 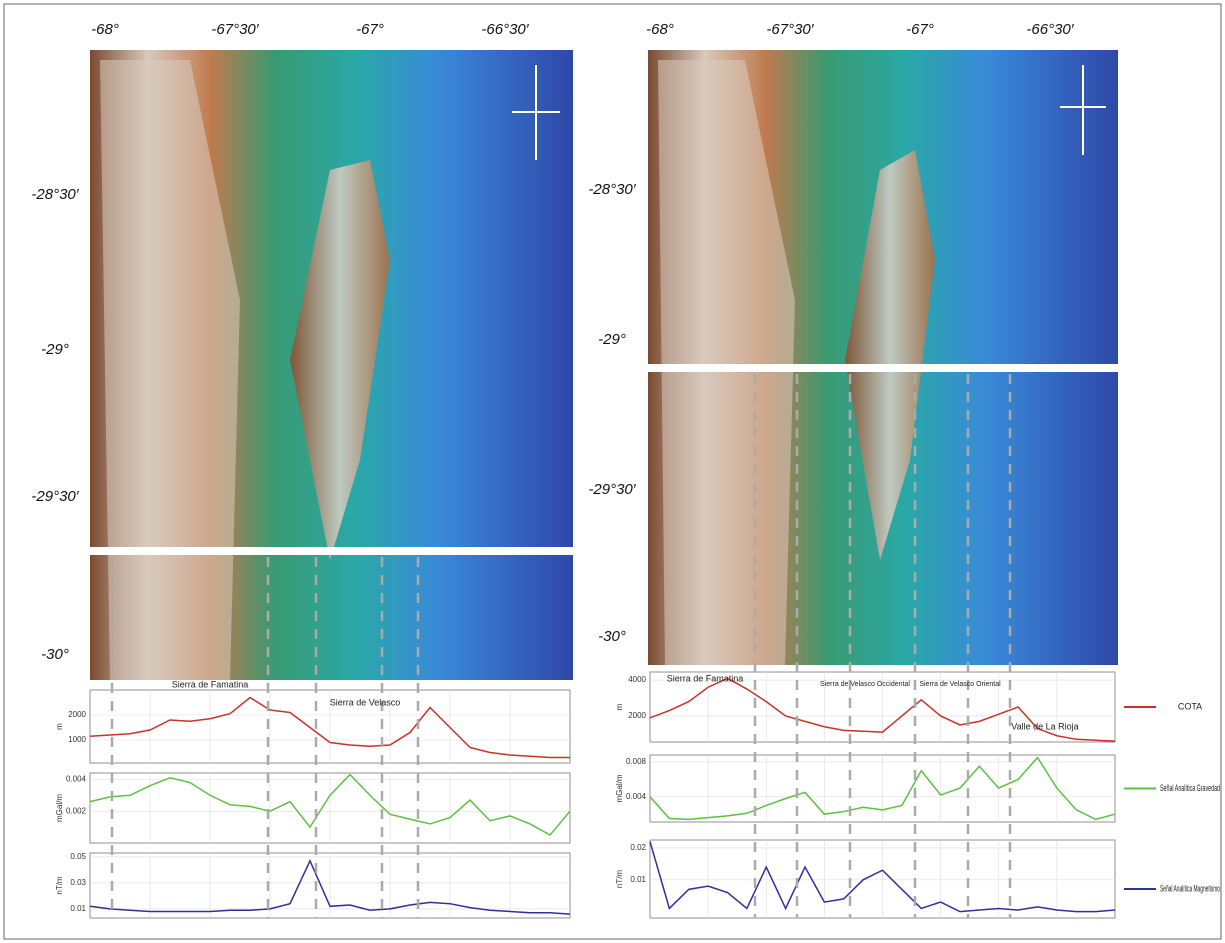 I want to click on annotation: Sierra de Velasco, so click(x=365, y=702).